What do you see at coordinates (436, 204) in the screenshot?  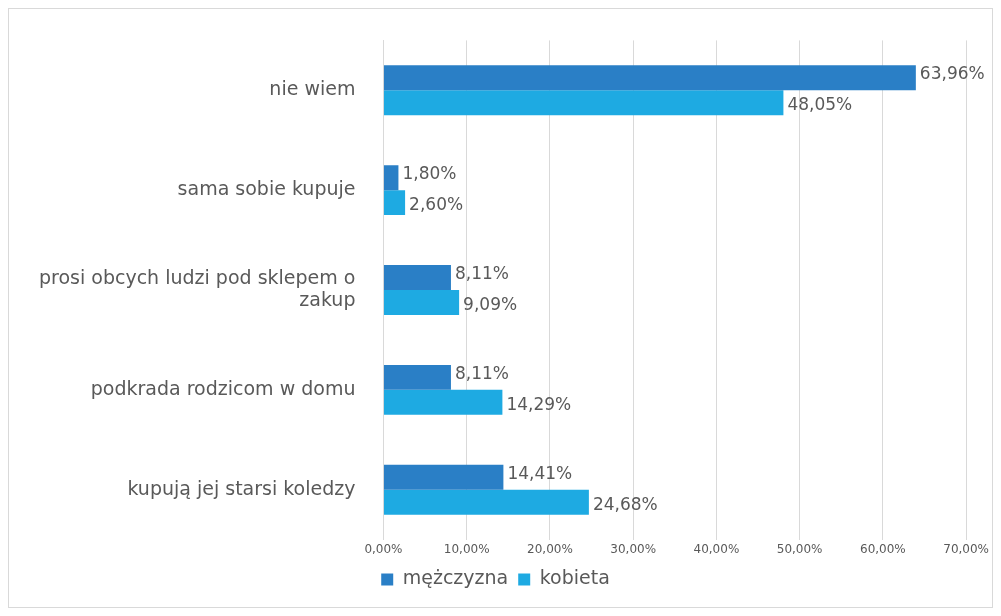 I see `data-label: 2,60%` at bounding box center [436, 204].